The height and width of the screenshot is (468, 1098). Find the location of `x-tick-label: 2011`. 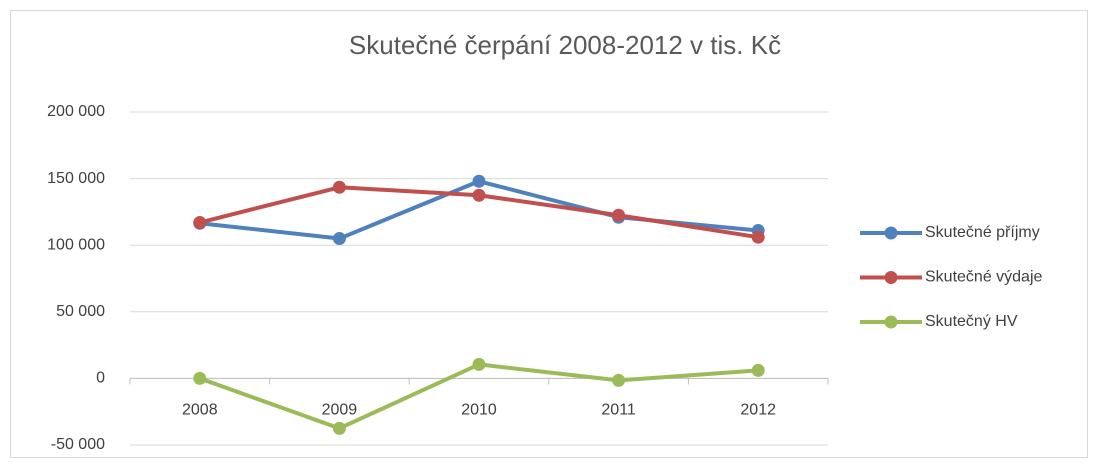

x-tick-label: 2011 is located at coordinates (618, 410).